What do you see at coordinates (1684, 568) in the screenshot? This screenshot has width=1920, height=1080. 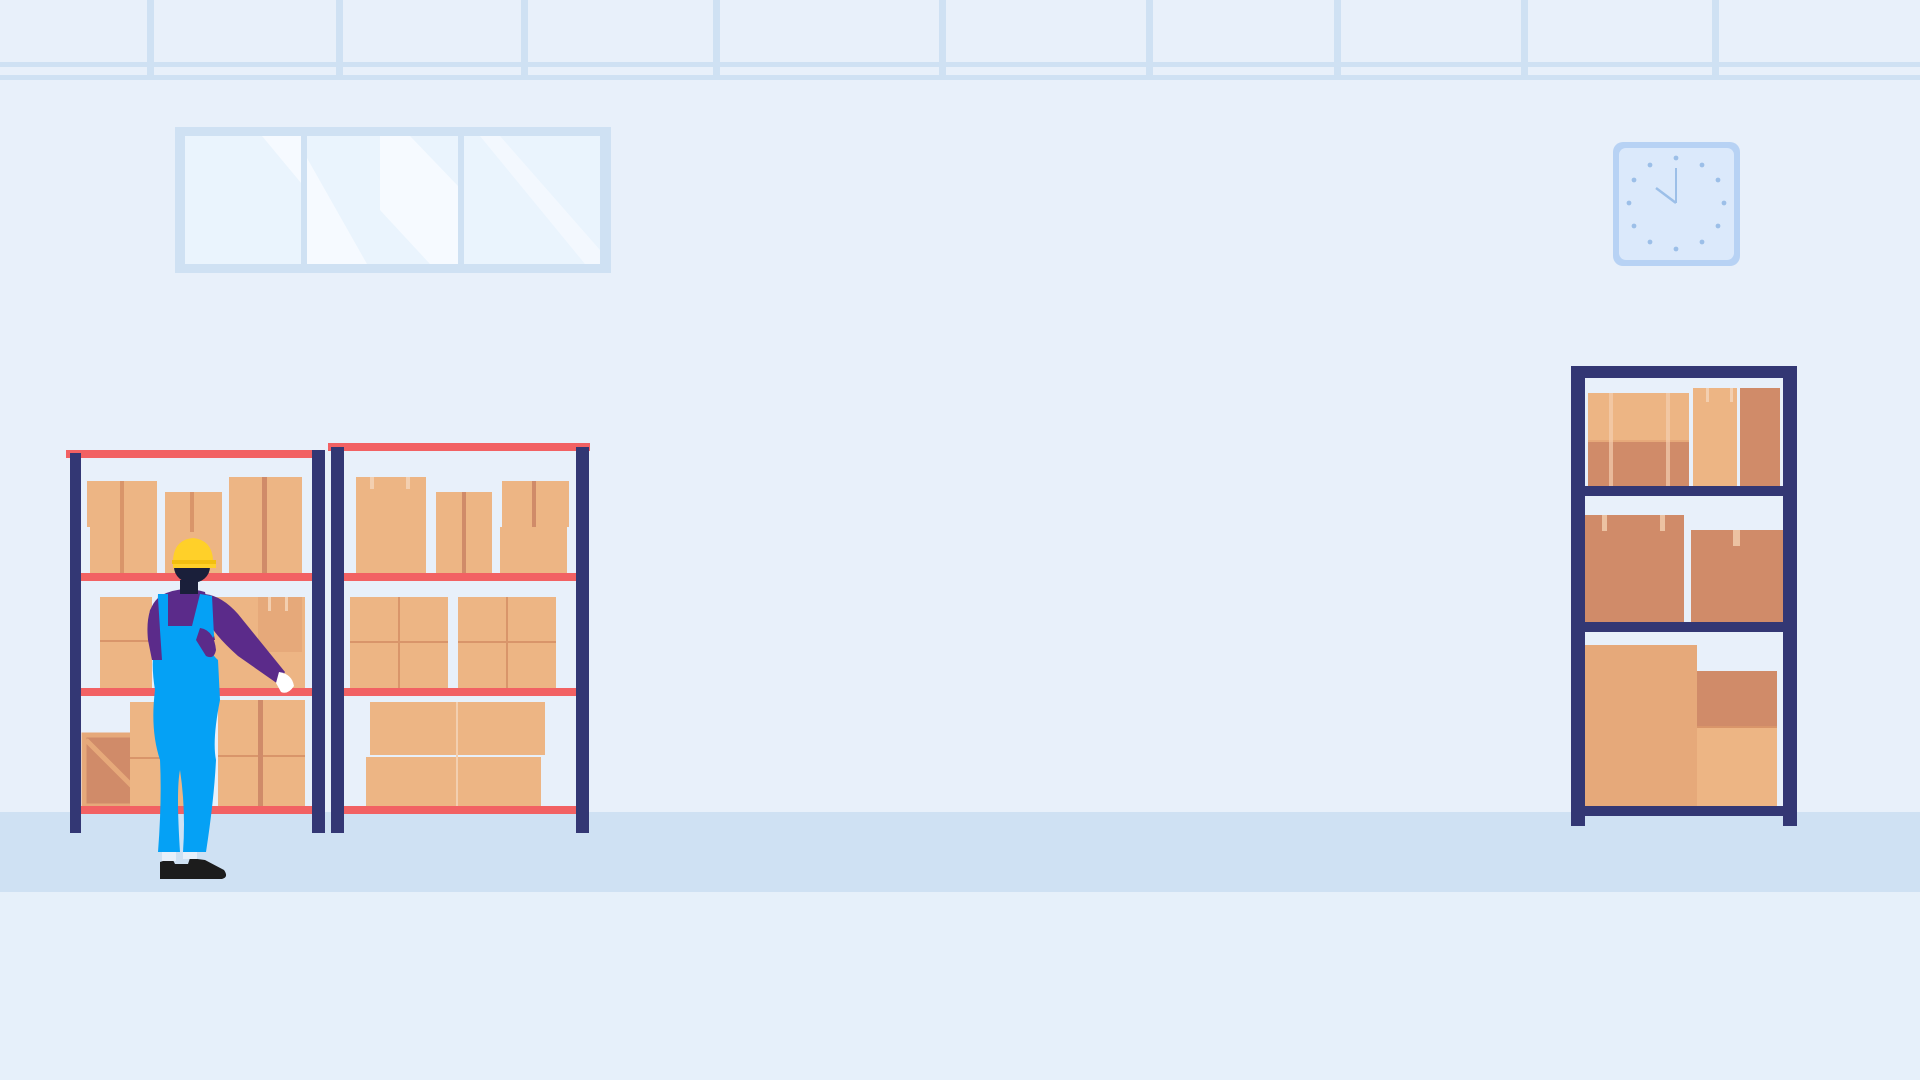 I see `boxes-mid-right` at bounding box center [1684, 568].